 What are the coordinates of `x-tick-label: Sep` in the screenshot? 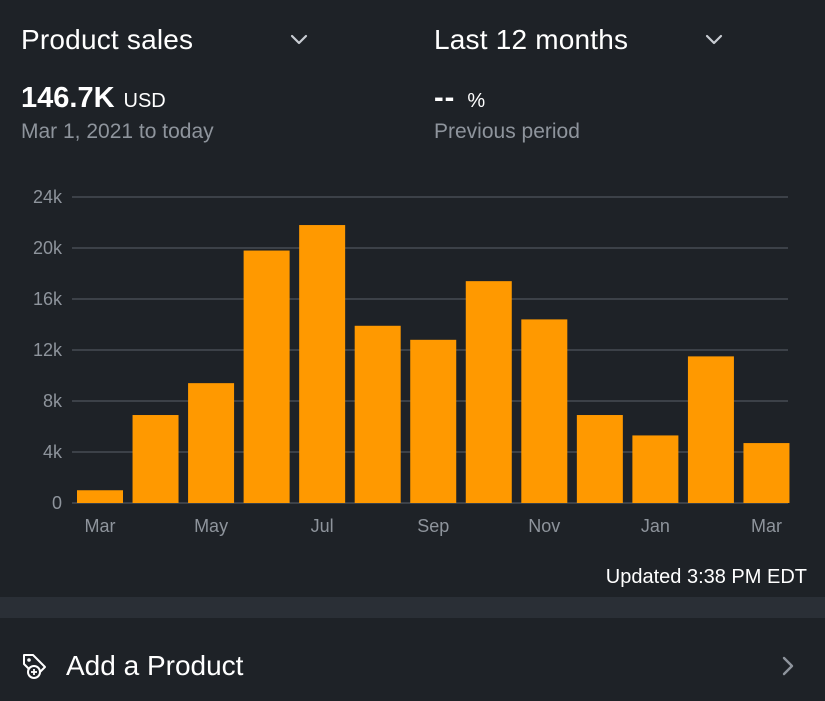 It's located at (433, 526).